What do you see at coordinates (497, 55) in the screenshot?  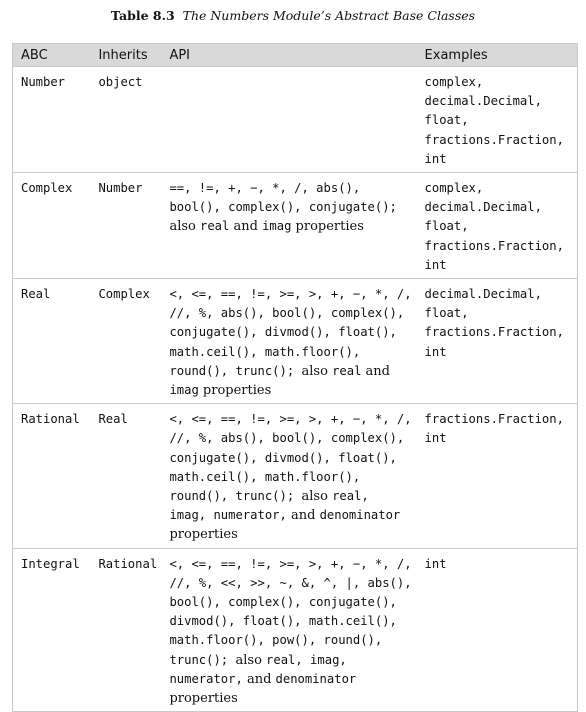 I see `header-examples: Examples` at bounding box center [497, 55].